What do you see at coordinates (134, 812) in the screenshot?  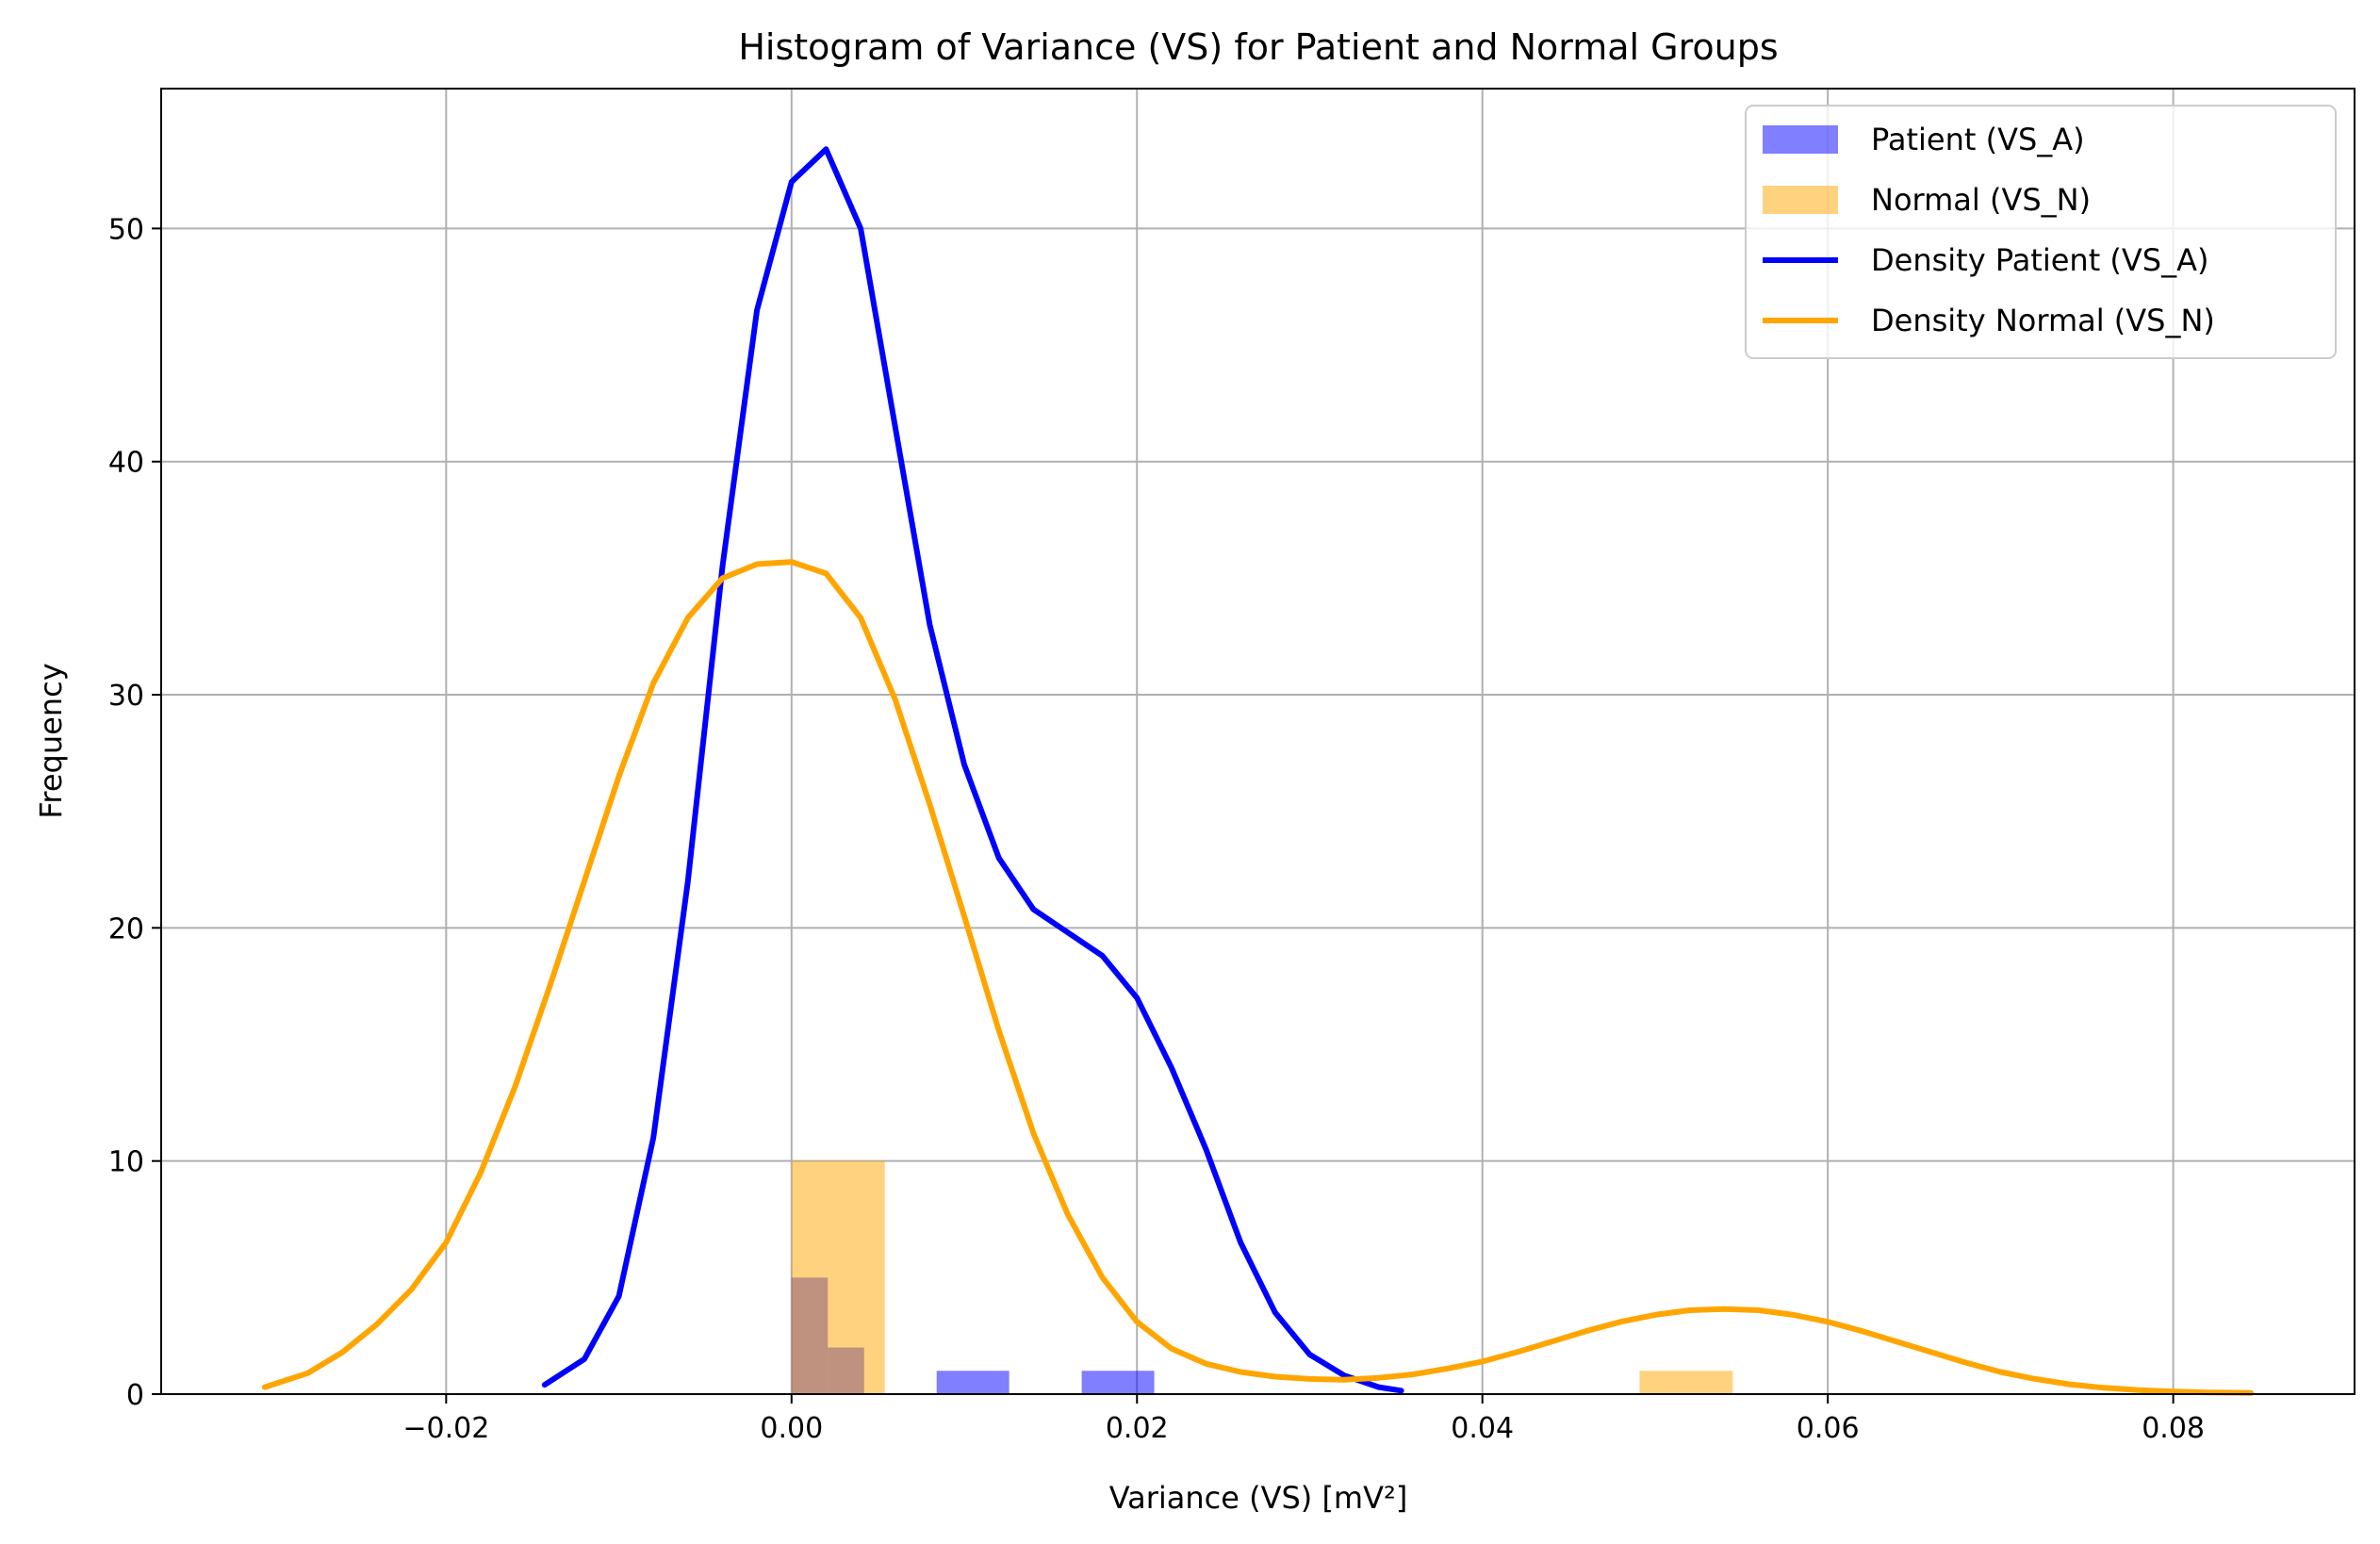 I see `y-axis-ticks: 0 10 20 30 40 50` at bounding box center [134, 812].